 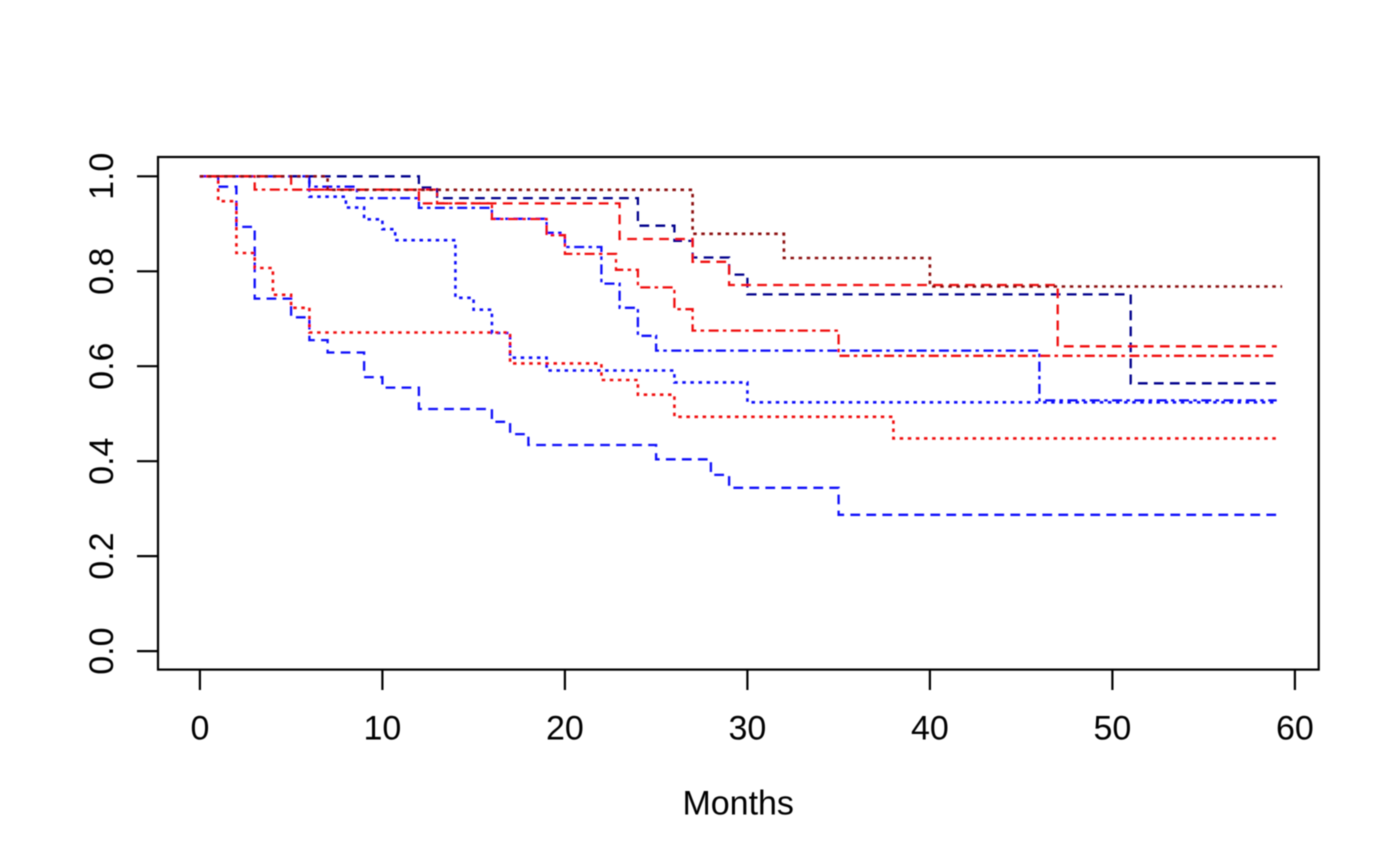 What do you see at coordinates (102, 271) in the screenshot?
I see `svg-text: 0.8` at bounding box center [102, 271].